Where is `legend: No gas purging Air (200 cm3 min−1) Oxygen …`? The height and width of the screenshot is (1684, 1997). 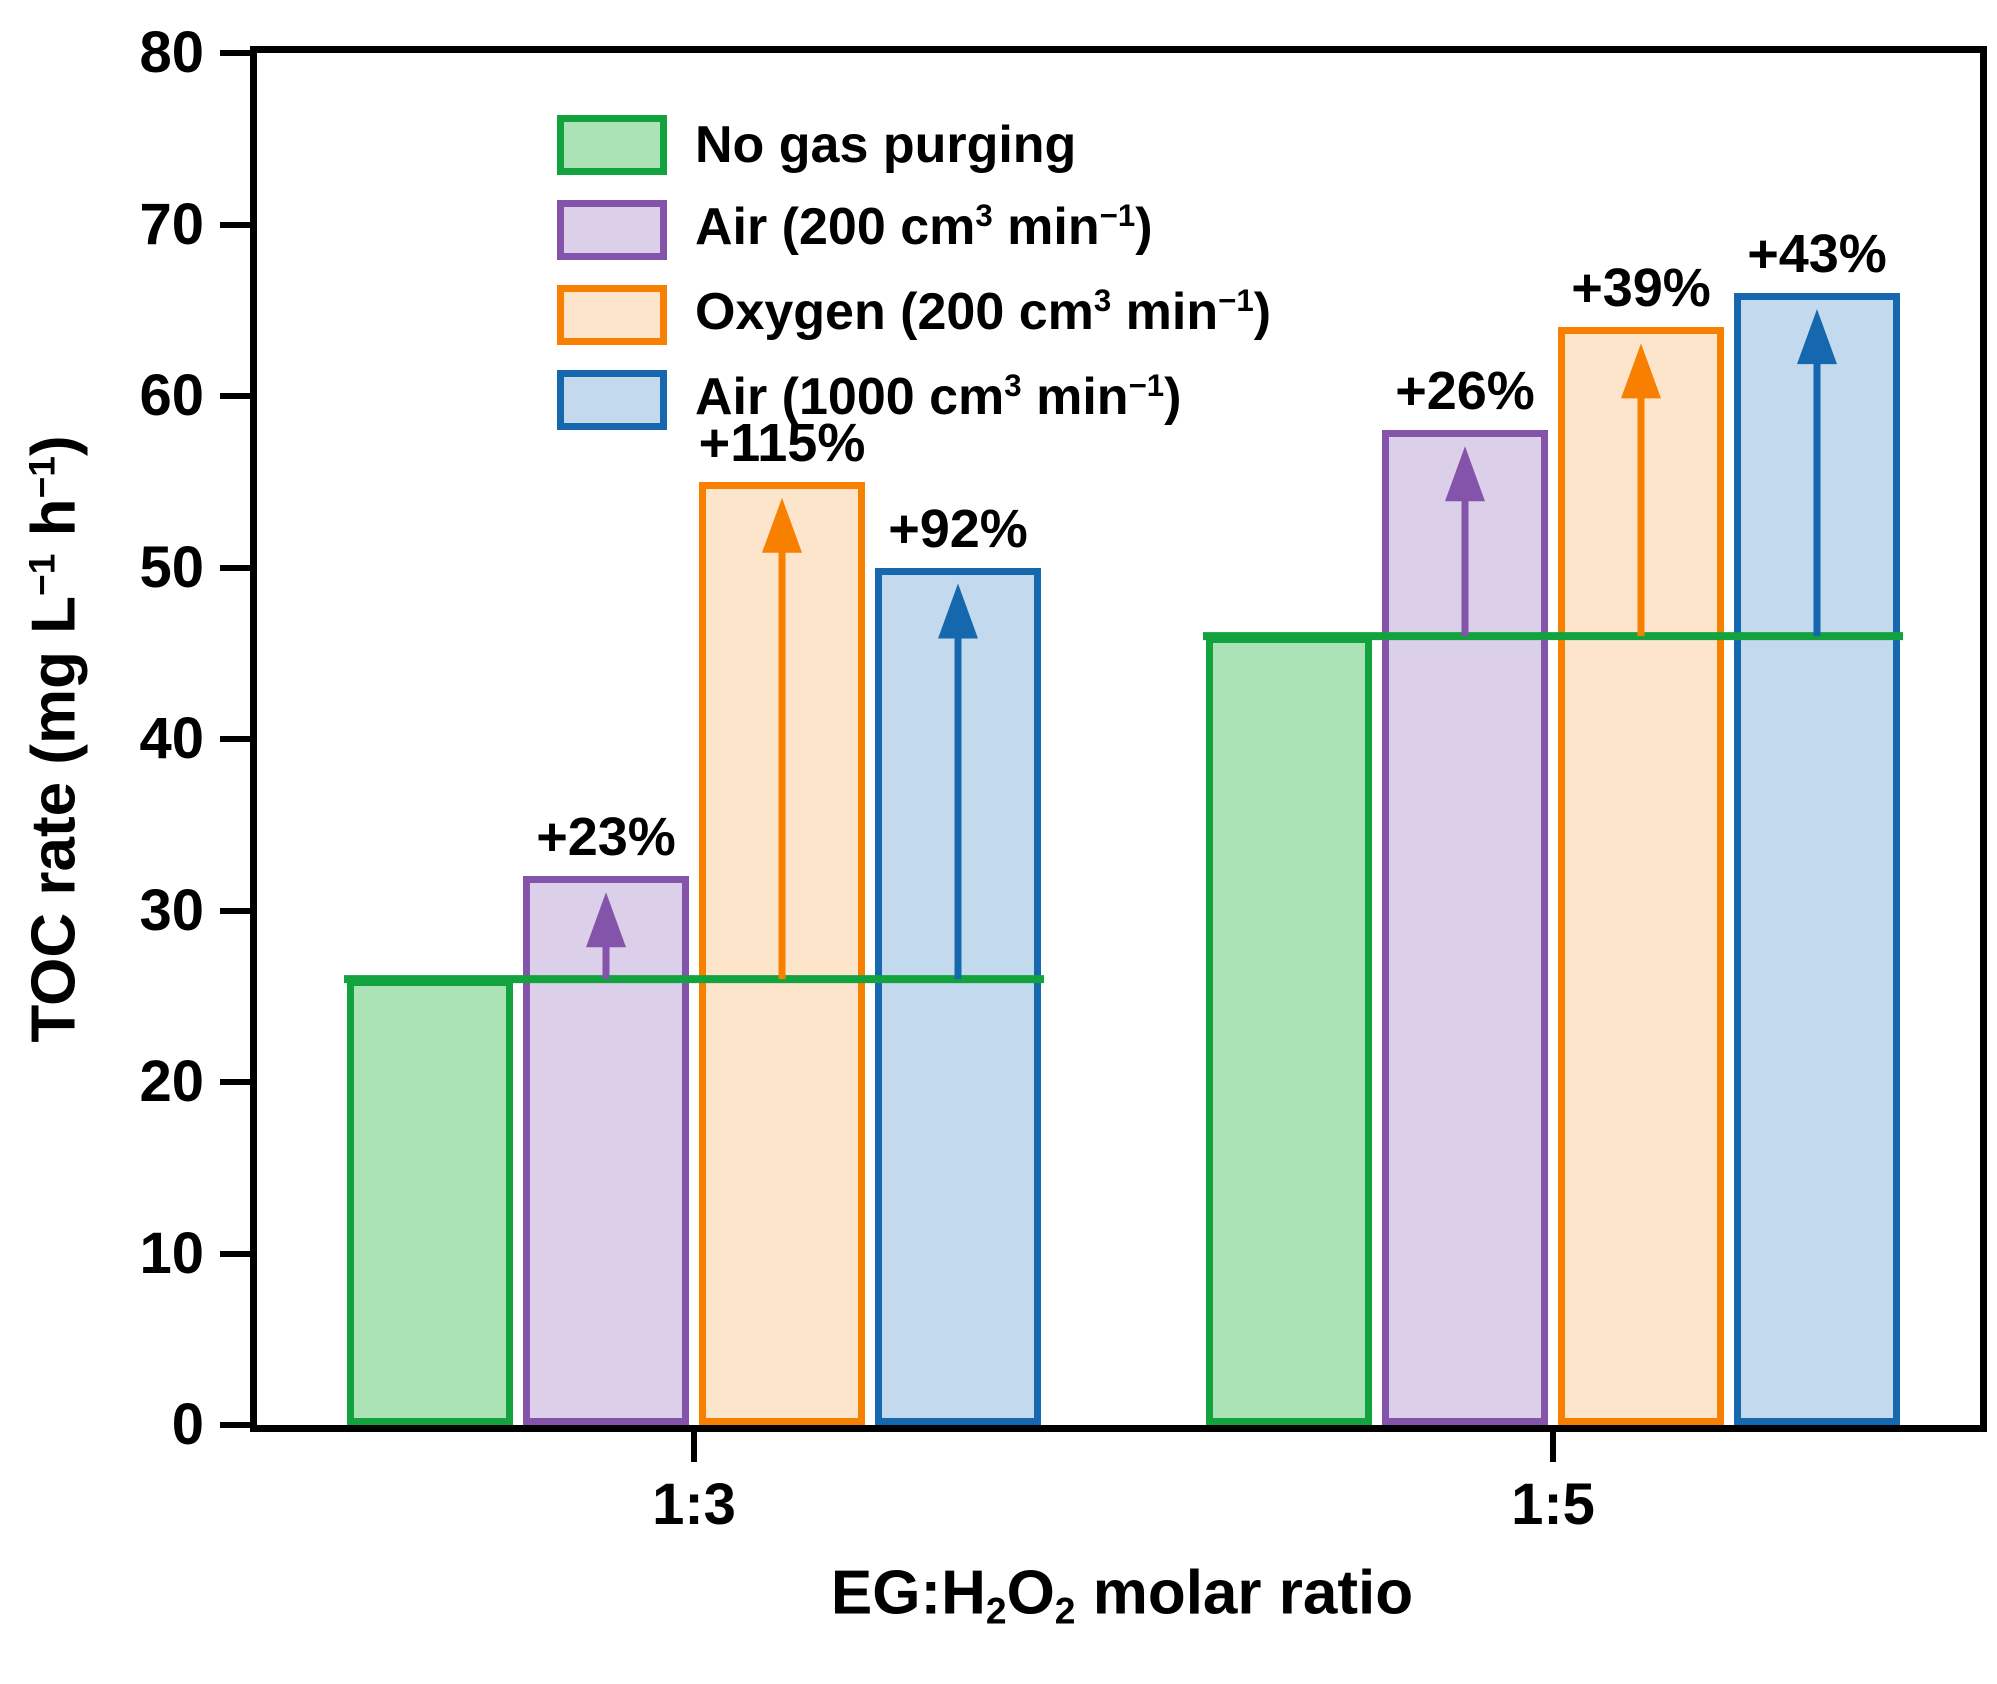 legend: No gas purging Air (200 cm3 min−1) Oxygen … is located at coordinates (914, 285).